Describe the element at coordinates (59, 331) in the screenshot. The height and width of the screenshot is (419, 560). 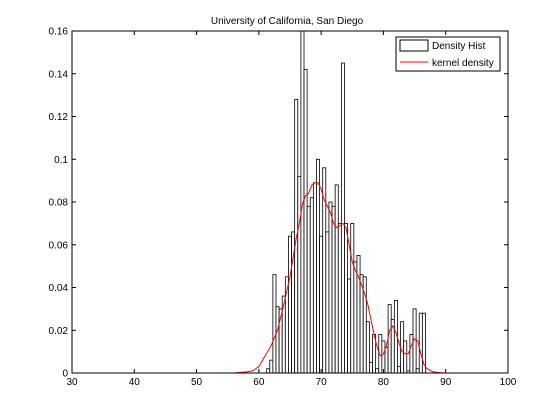
I see `y-tick-label: 0.02` at that location.